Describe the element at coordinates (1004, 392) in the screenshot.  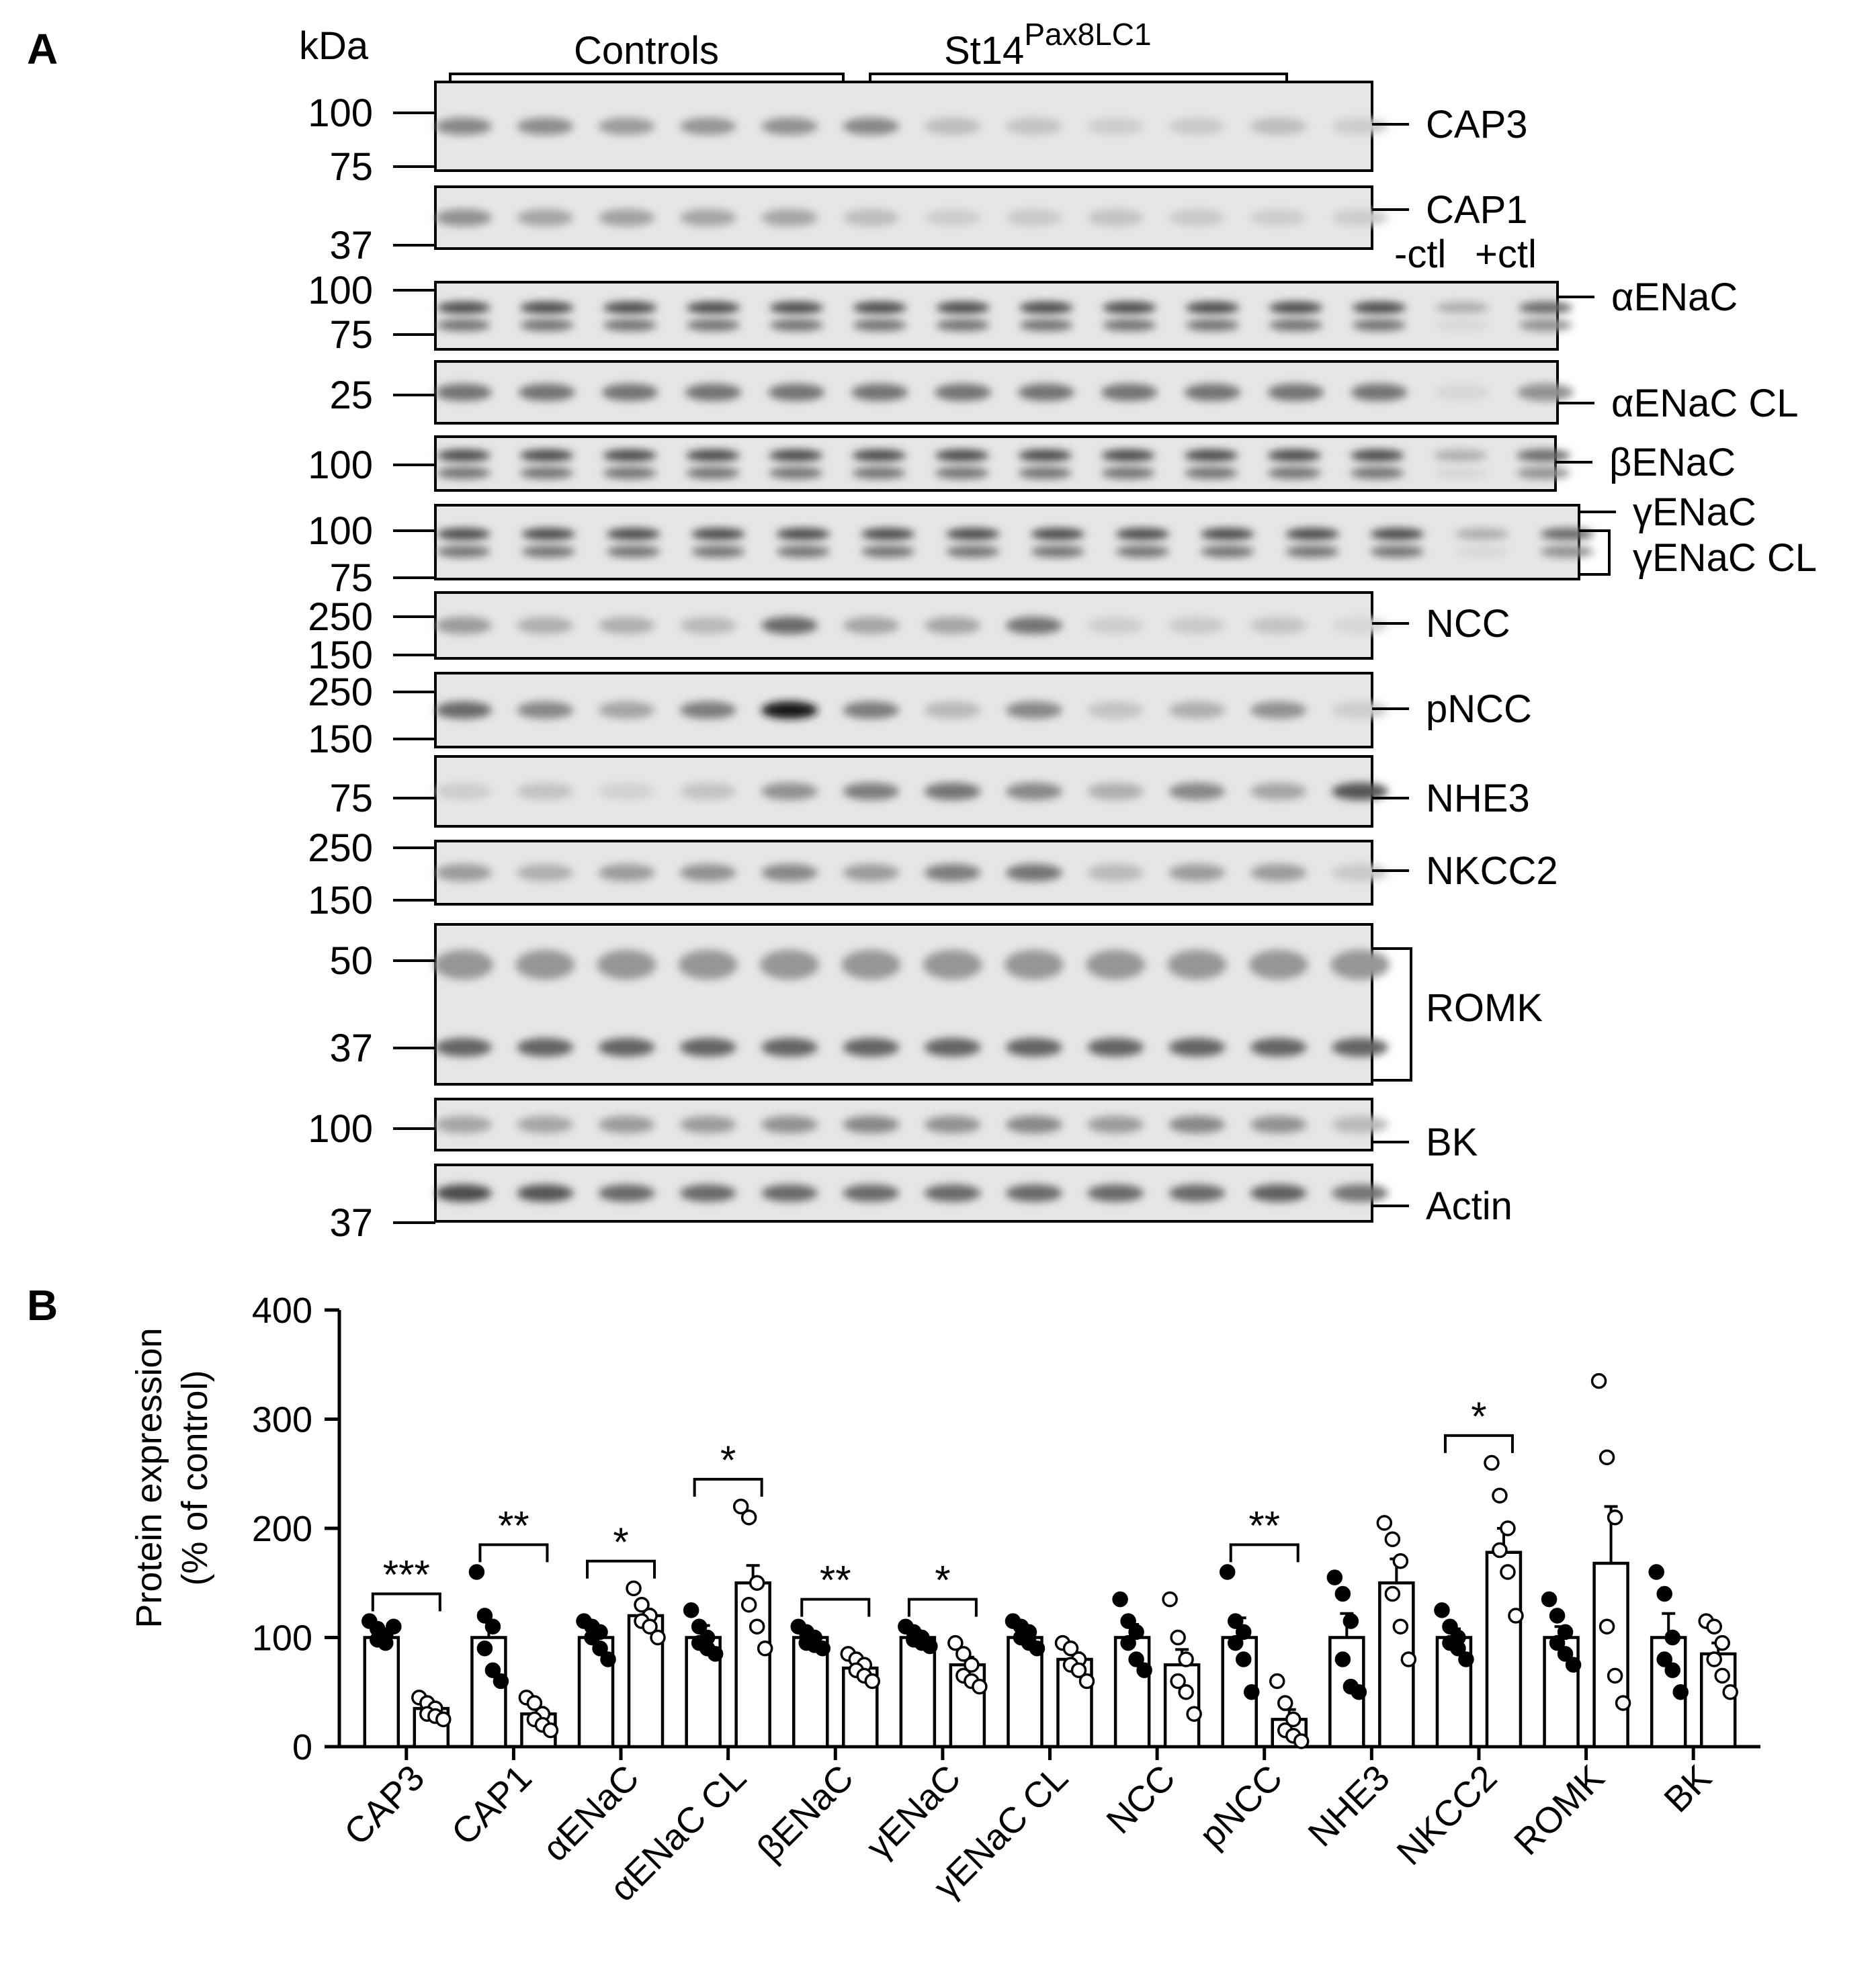
I see `blot-alphaenac-cl` at that location.